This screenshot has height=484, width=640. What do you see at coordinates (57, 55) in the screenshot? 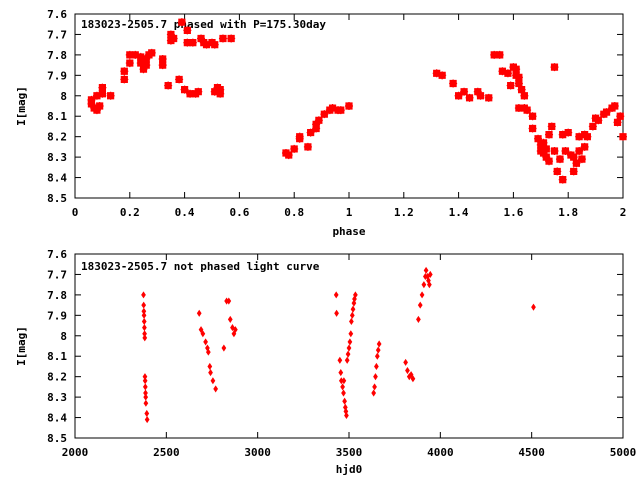
I see `y-tick-label: 7.8` at bounding box center [57, 55].